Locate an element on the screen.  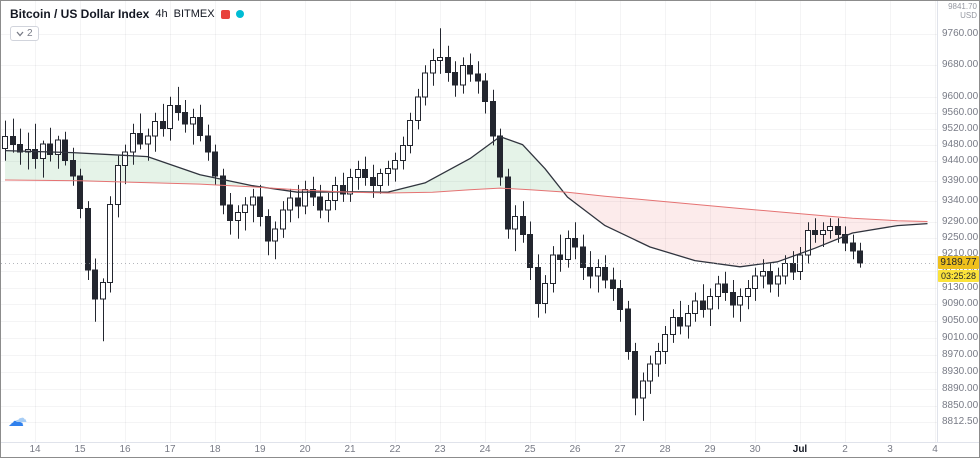
last-price-badge: 9189.77 is located at coordinates (958, 262).